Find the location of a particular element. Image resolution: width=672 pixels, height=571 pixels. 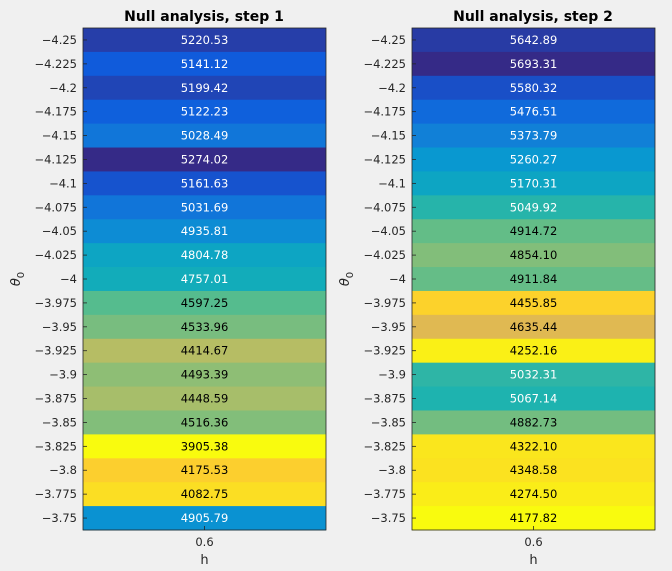

cell-value-label: 4533.96 is located at coordinates (205, 327).